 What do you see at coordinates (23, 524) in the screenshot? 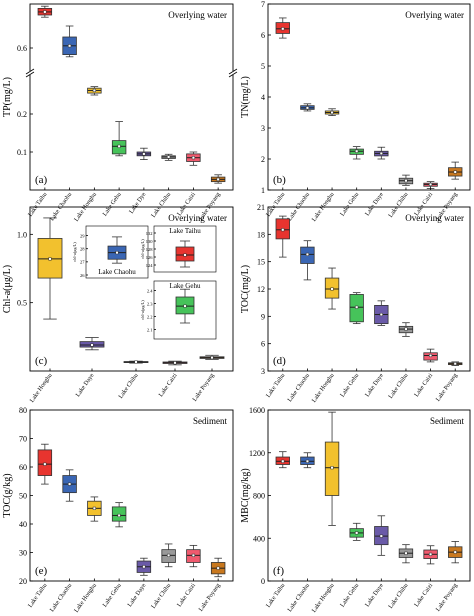
I see `y-tick-label: 40` at bounding box center [23, 524].